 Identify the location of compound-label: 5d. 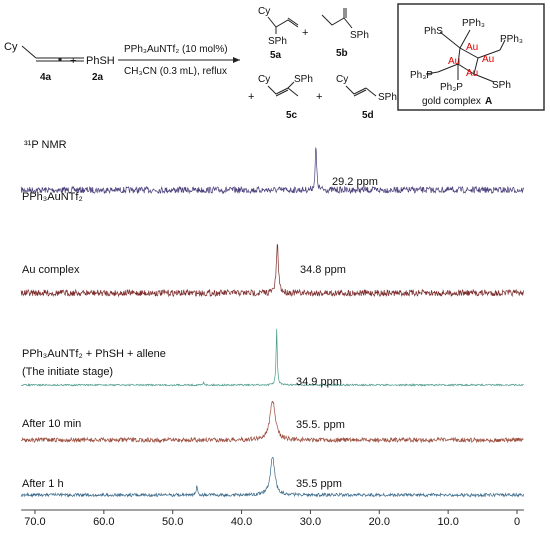
(368, 115).